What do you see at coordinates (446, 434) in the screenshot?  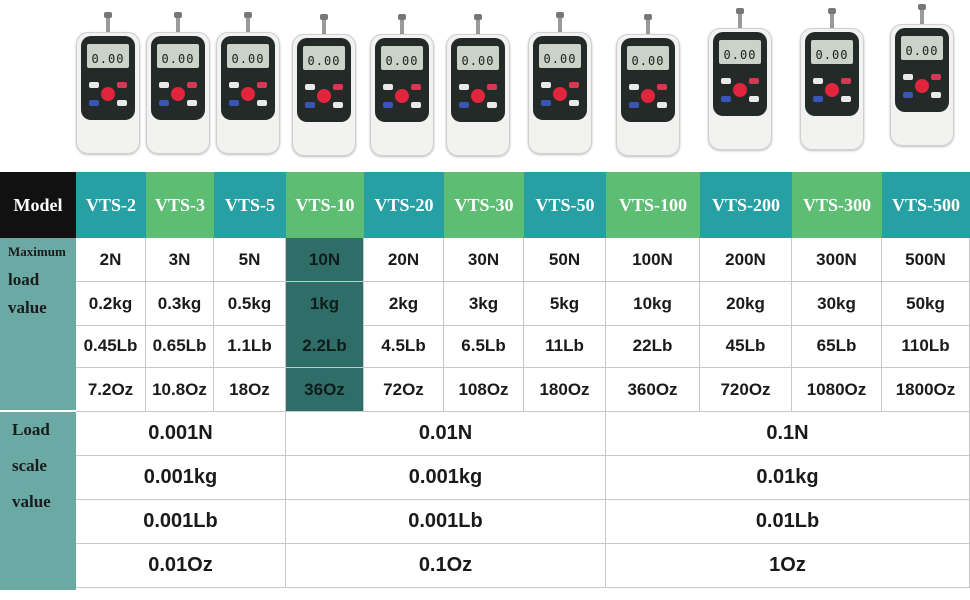 I see `load-scale-cell: 0.01N` at bounding box center [446, 434].